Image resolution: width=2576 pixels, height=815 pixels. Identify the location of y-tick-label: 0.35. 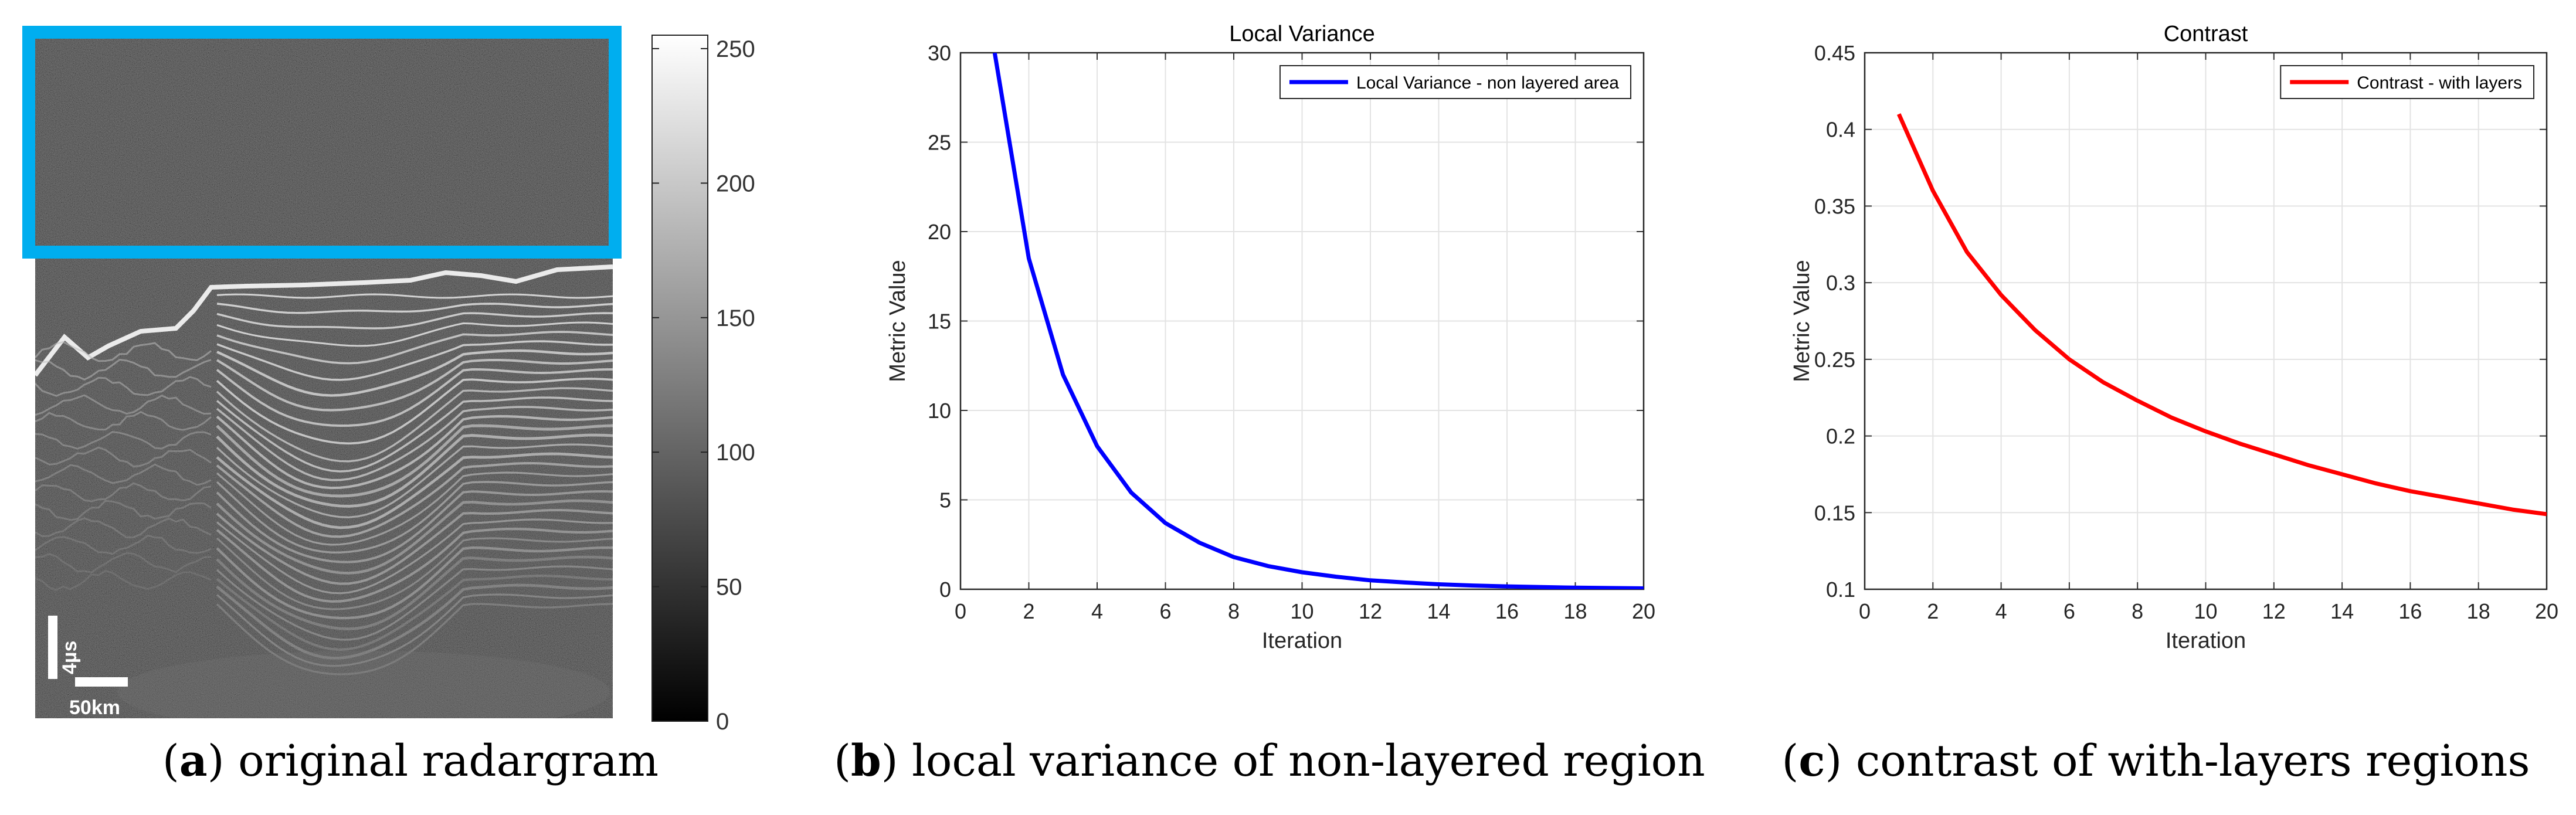
(1834, 206).